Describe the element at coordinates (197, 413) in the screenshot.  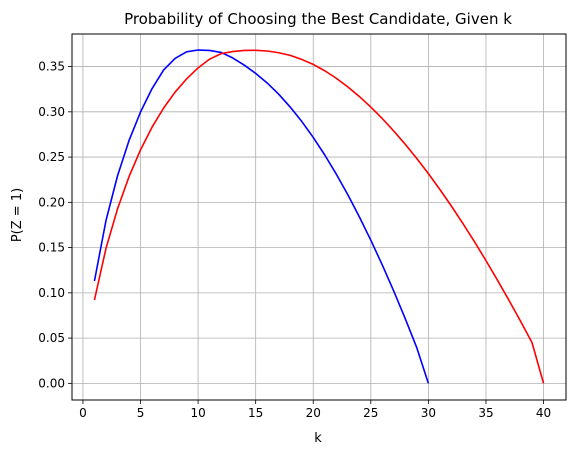
I see `x-tick-label: 10` at that location.